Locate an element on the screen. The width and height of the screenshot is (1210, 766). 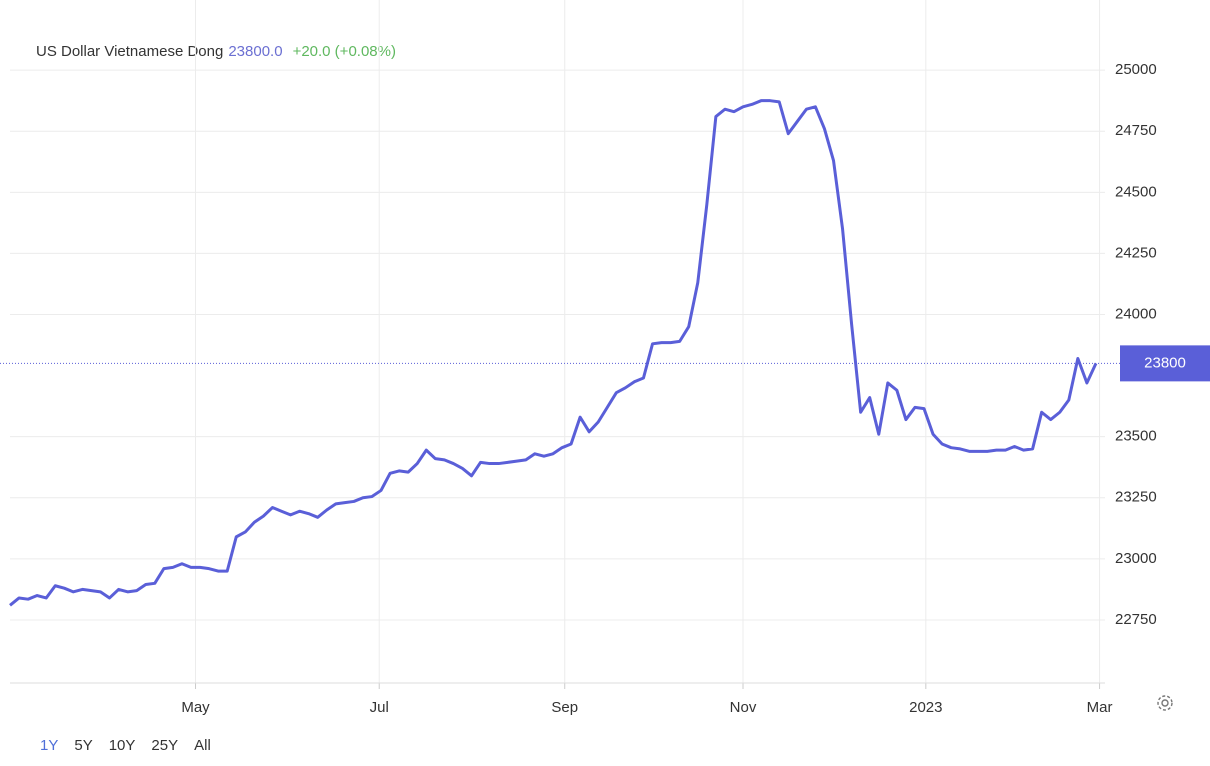
change: +20.0 (+0.08%) is located at coordinates (344, 51).